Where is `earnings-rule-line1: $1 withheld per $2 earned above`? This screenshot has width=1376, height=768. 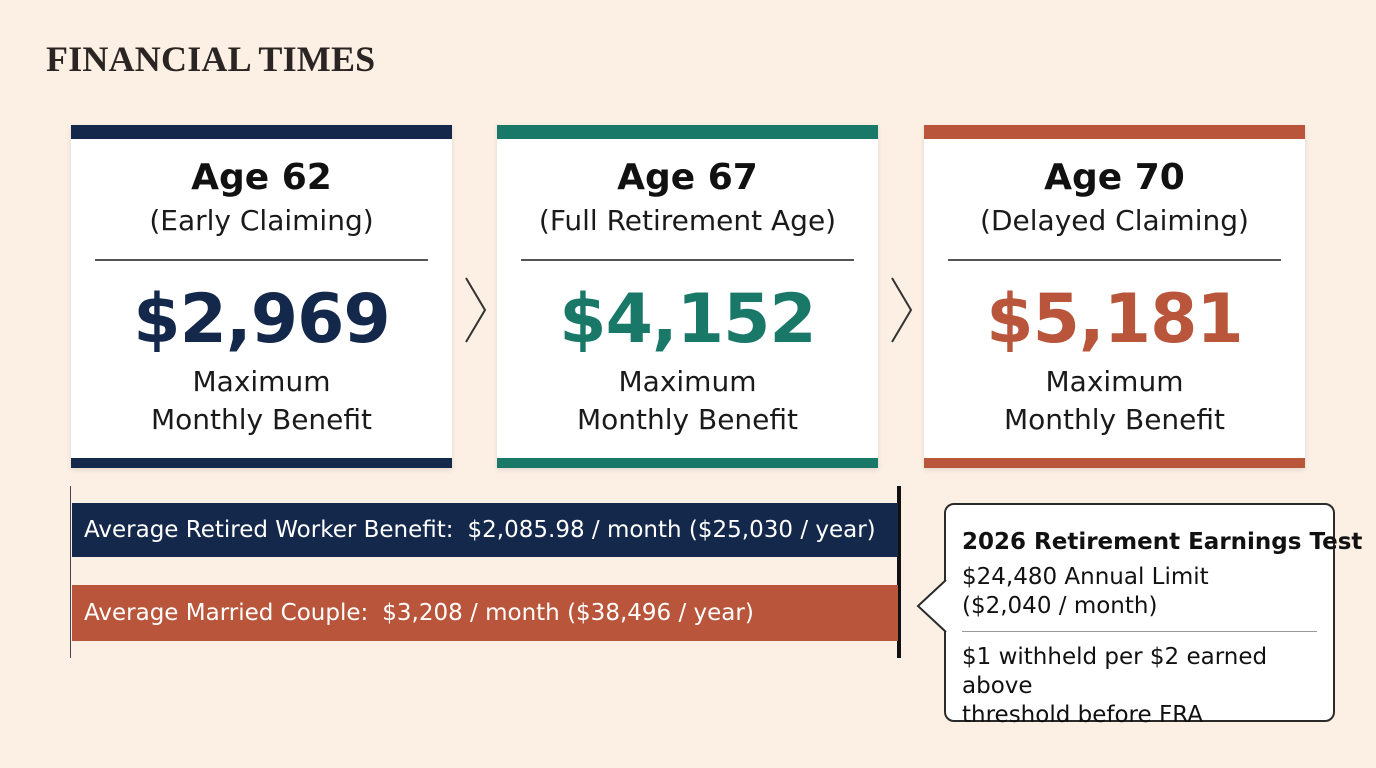 earnings-rule-line1: $1 withheld per $2 earned above is located at coordinates (1115, 671).